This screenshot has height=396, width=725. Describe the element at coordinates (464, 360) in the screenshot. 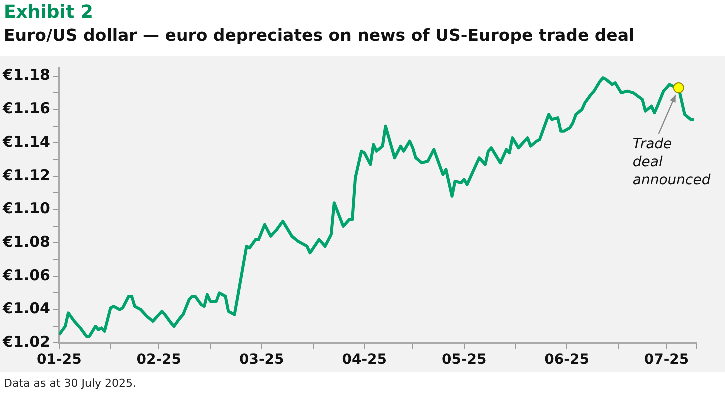

I see `x-tick-label: 05-25` at that location.